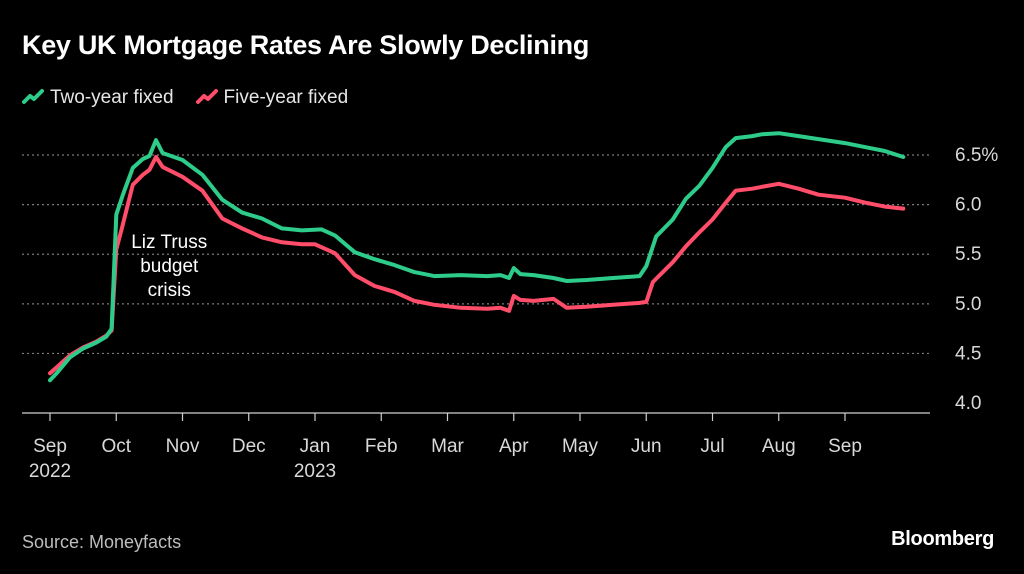 The width and height of the screenshot is (1024, 574). I want to click on legend: Two-year fixed Five-year fixed, so click(185, 98).